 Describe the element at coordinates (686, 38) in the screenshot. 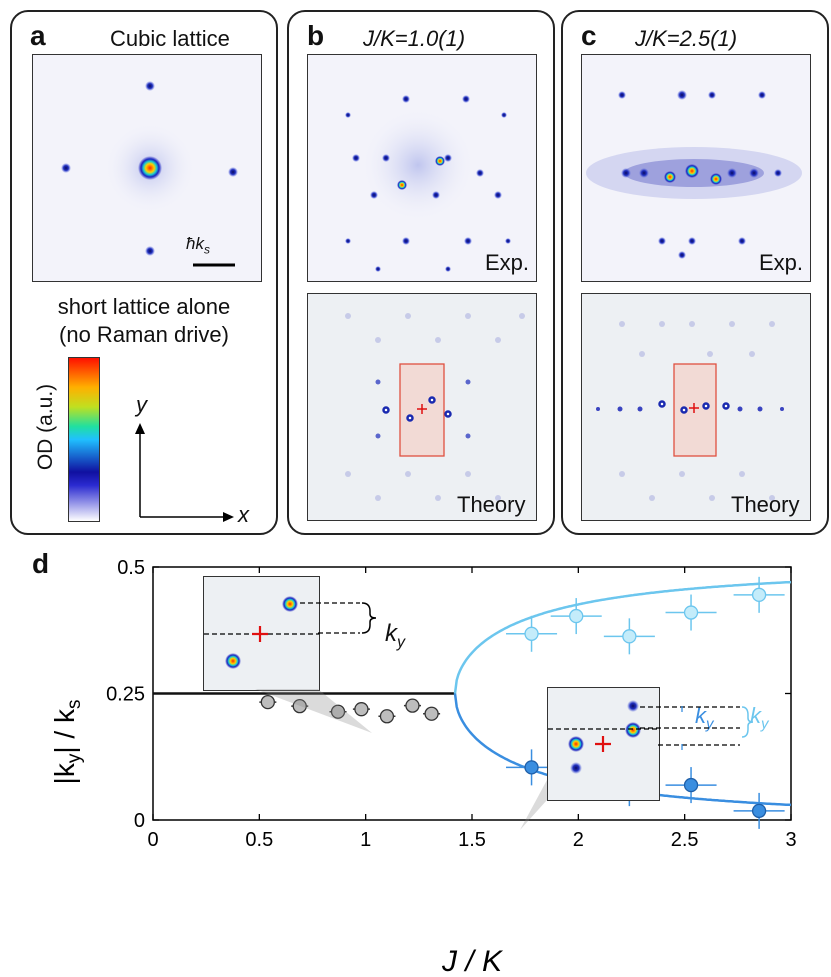

I see `panel-c-title: J/K=2.5(1)` at that location.